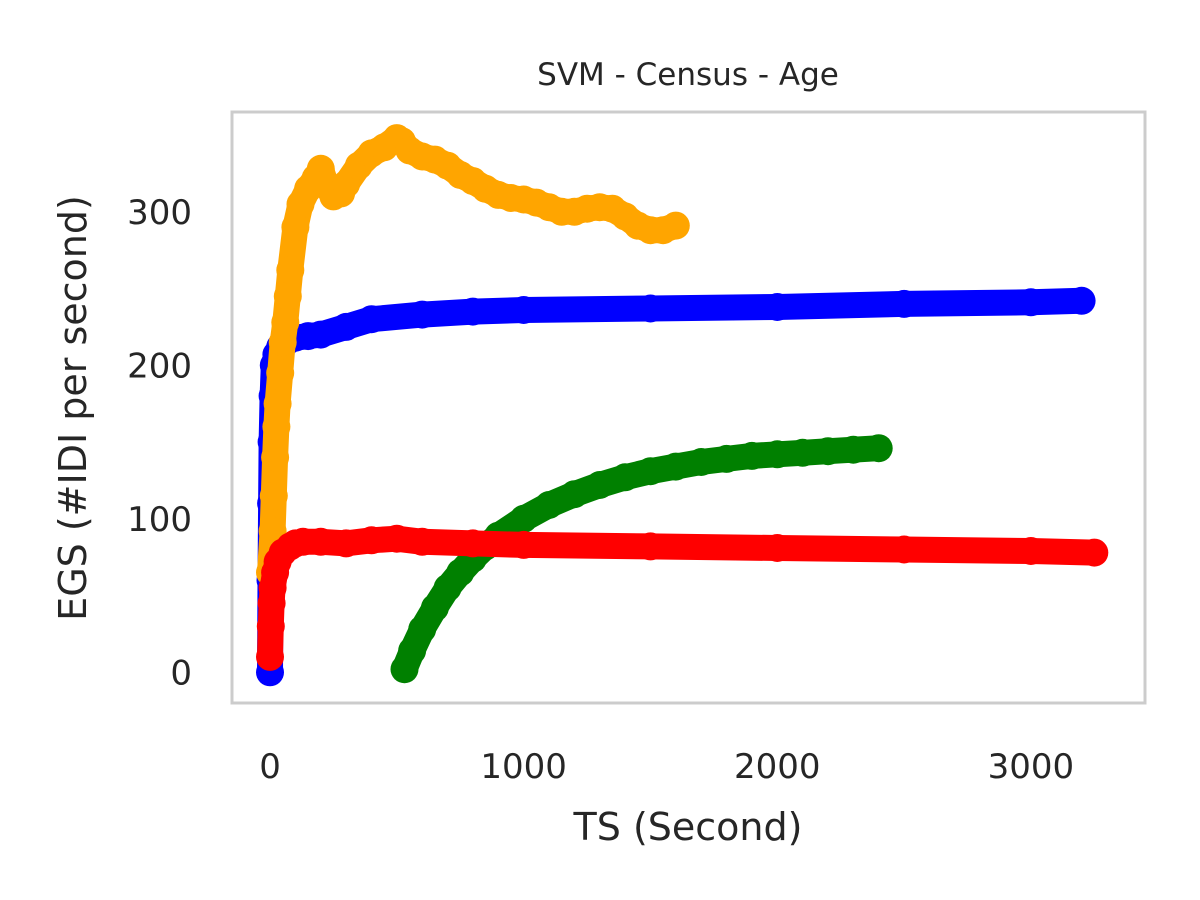 Image resolution: width=1200 pixels, height=900 pixels. What do you see at coordinates (270, 767) in the screenshot?
I see `x-tick-label: 0` at bounding box center [270, 767].